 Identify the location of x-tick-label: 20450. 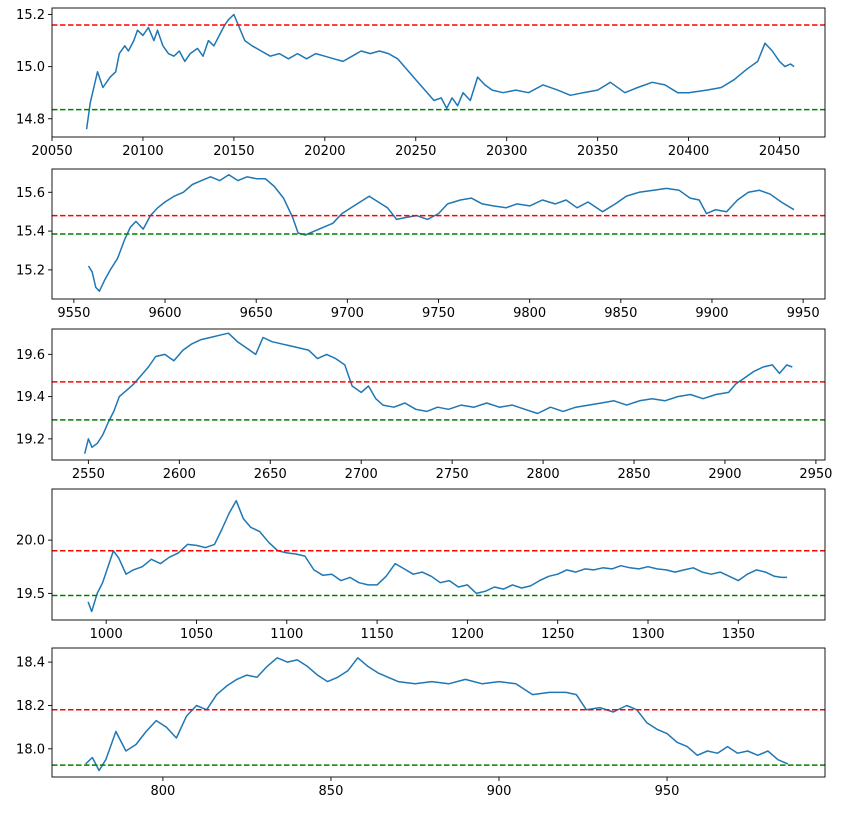
(779, 151).